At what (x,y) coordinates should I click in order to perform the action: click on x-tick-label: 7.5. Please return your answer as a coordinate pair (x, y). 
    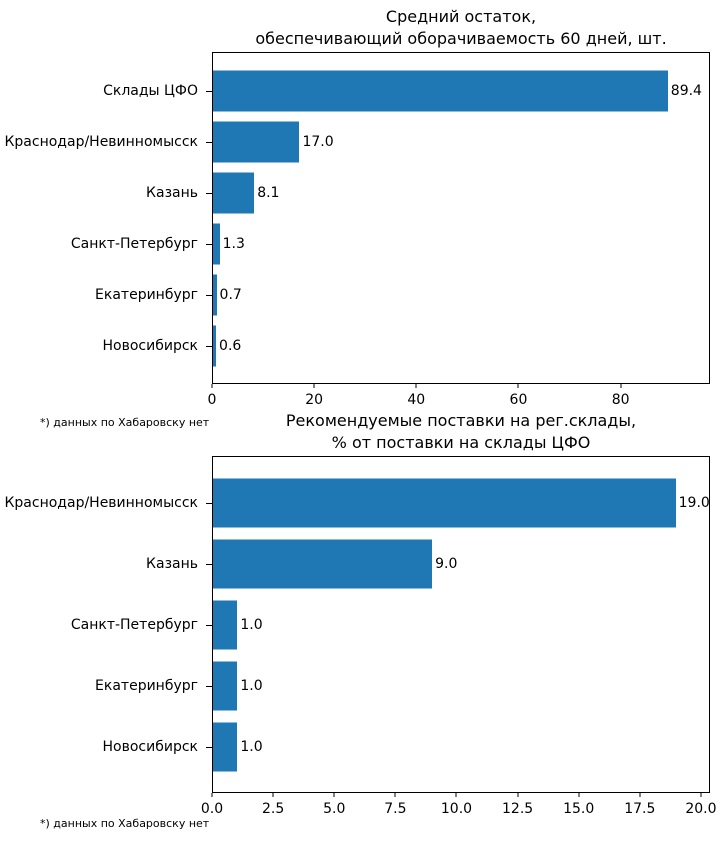
    Looking at the image, I should click on (395, 809).